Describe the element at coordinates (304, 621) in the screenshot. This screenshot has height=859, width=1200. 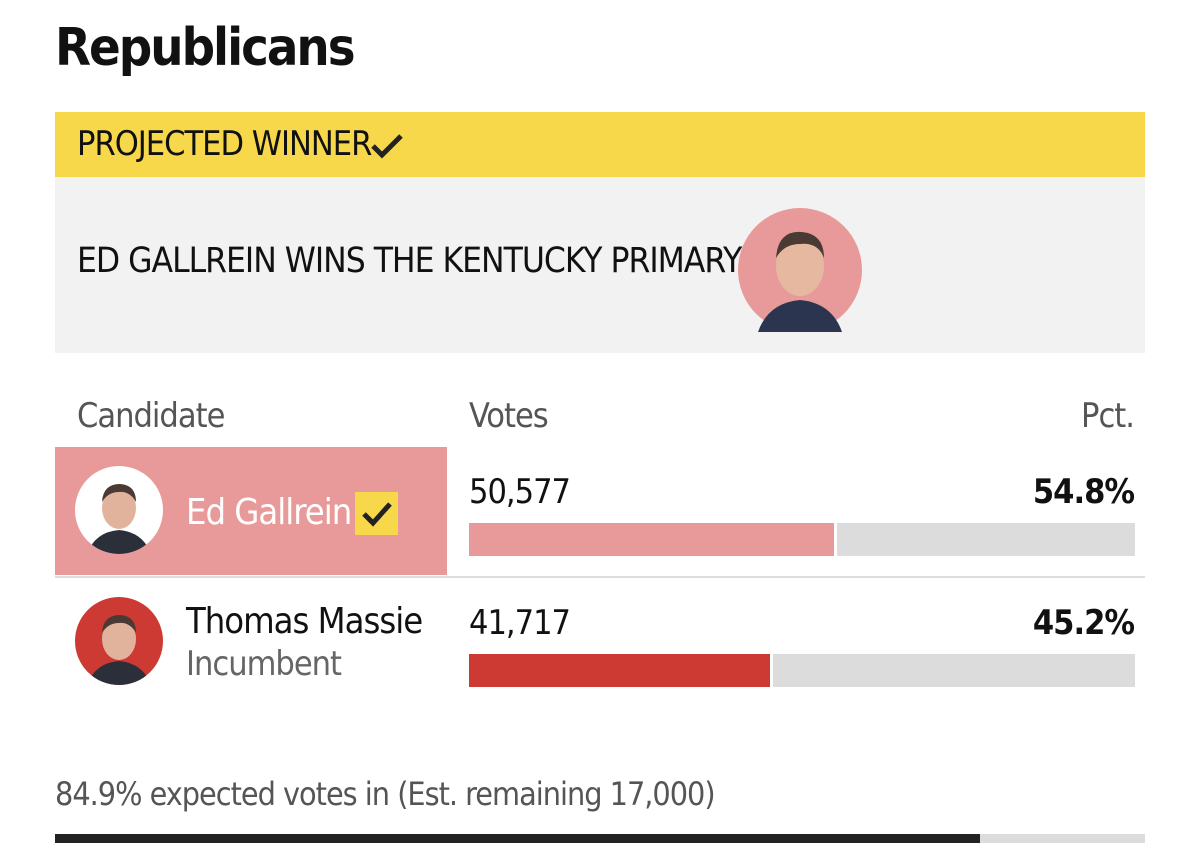
I see `candidate-name: Thomas Massie` at that location.